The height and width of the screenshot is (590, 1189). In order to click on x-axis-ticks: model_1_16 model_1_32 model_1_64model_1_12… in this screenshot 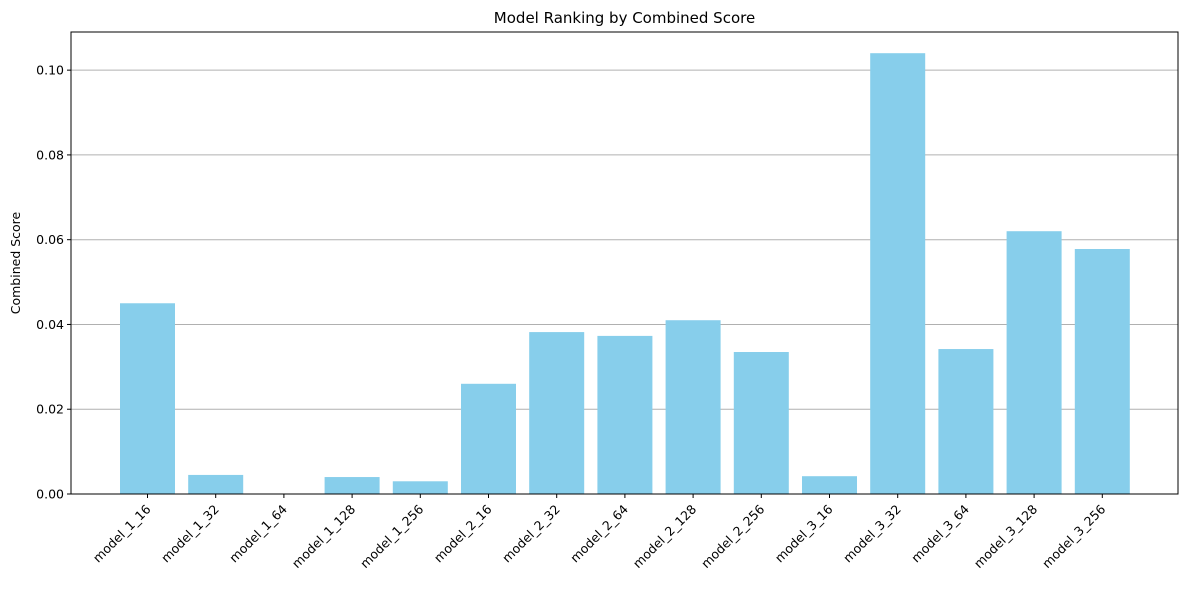, I will do `click(599, 532)`.